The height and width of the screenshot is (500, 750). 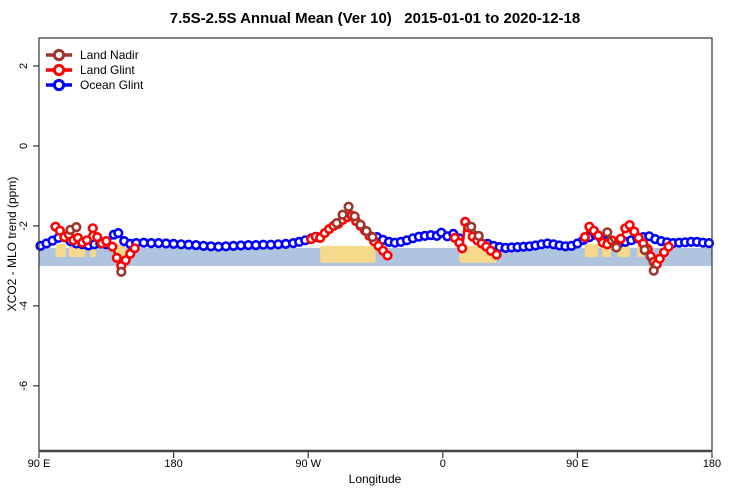 What do you see at coordinates (59, 54) in the screenshot?
I see `land-nadir-marker-icon` at bounding box center [59, 54].